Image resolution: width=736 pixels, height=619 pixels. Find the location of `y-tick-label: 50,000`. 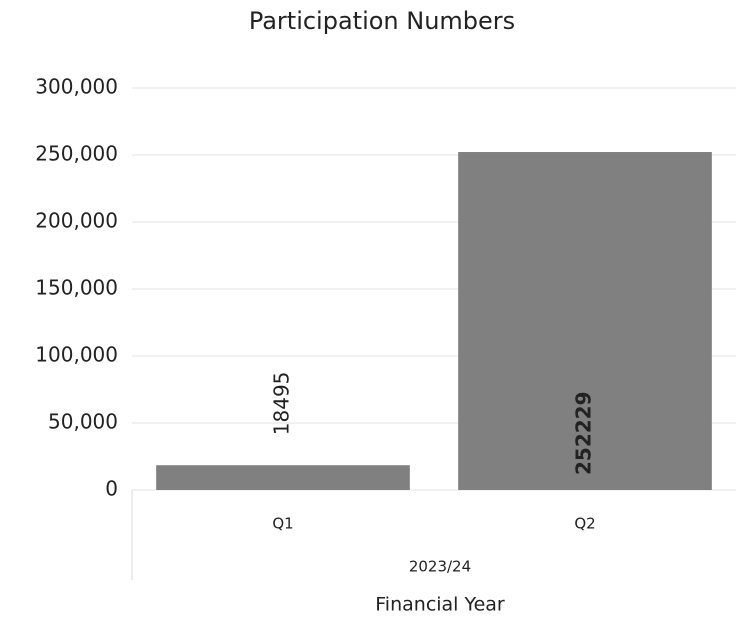

y-tick-label: 50,000 is located at coordinates (83, 422).